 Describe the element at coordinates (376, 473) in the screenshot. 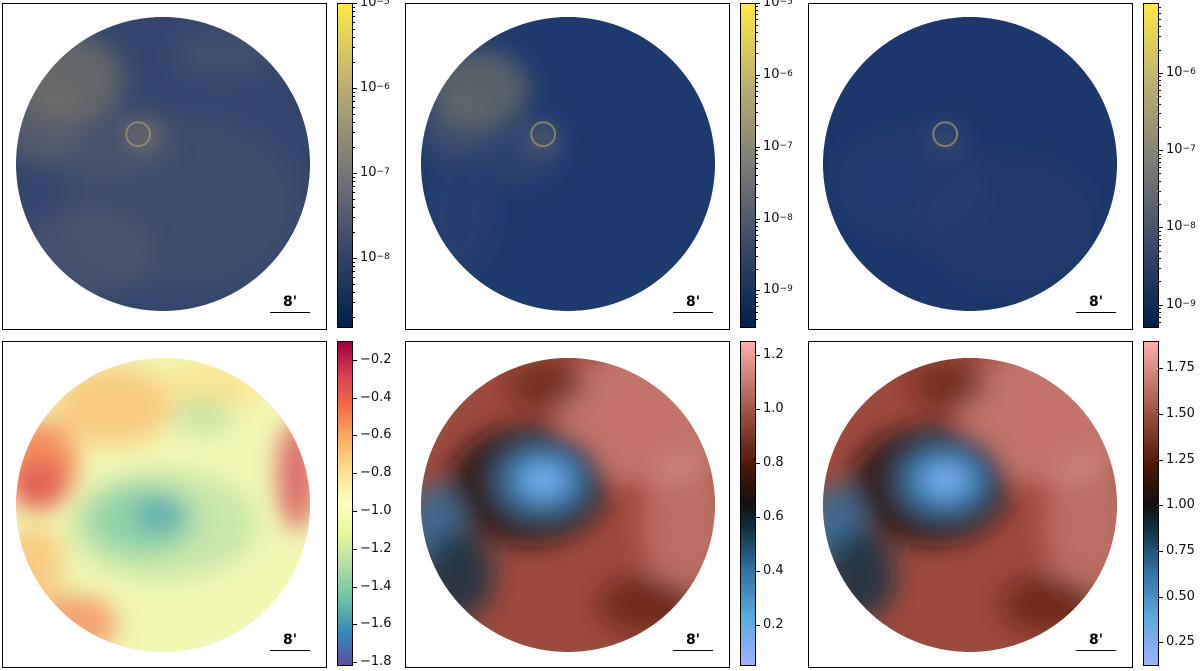

I see `colorbar-tick-label: −0.8` at that location.